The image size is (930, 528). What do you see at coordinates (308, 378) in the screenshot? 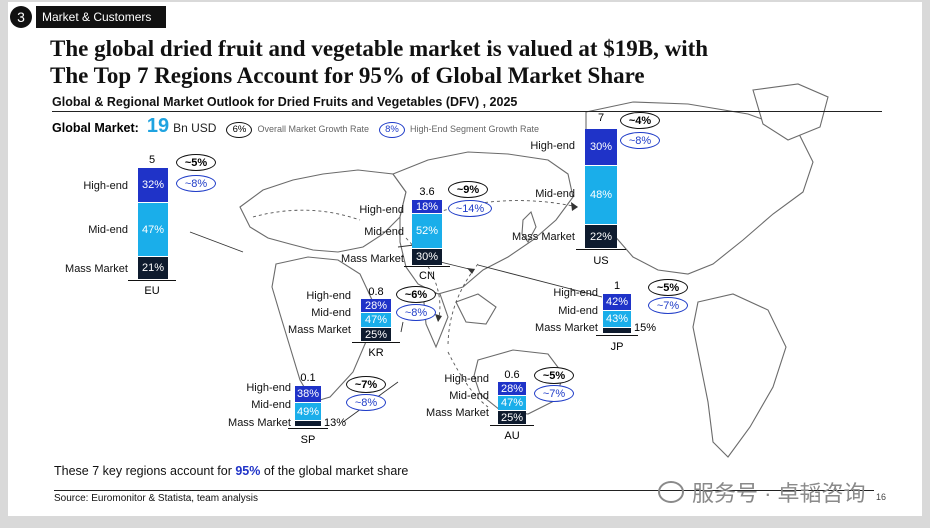
I see `region-total: 0.1` at bounding box center [308, 378].